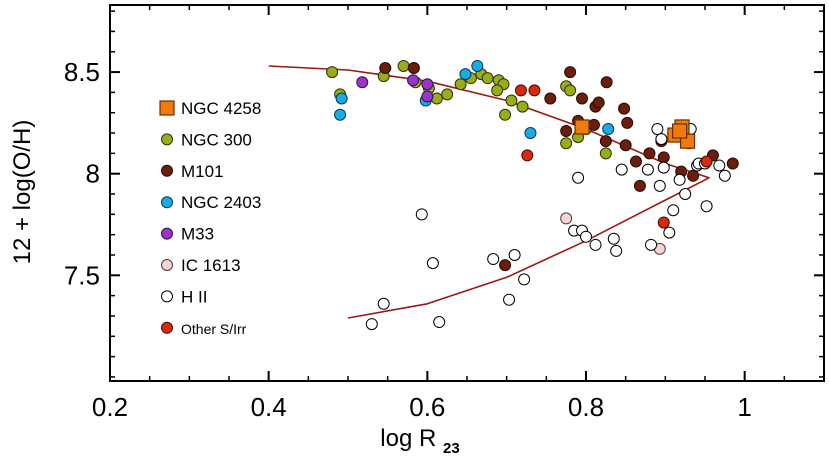 The height and width of the screenshot is (463, 830). I want to click on x-axis-title-subscript: 23, so click(451, 448).